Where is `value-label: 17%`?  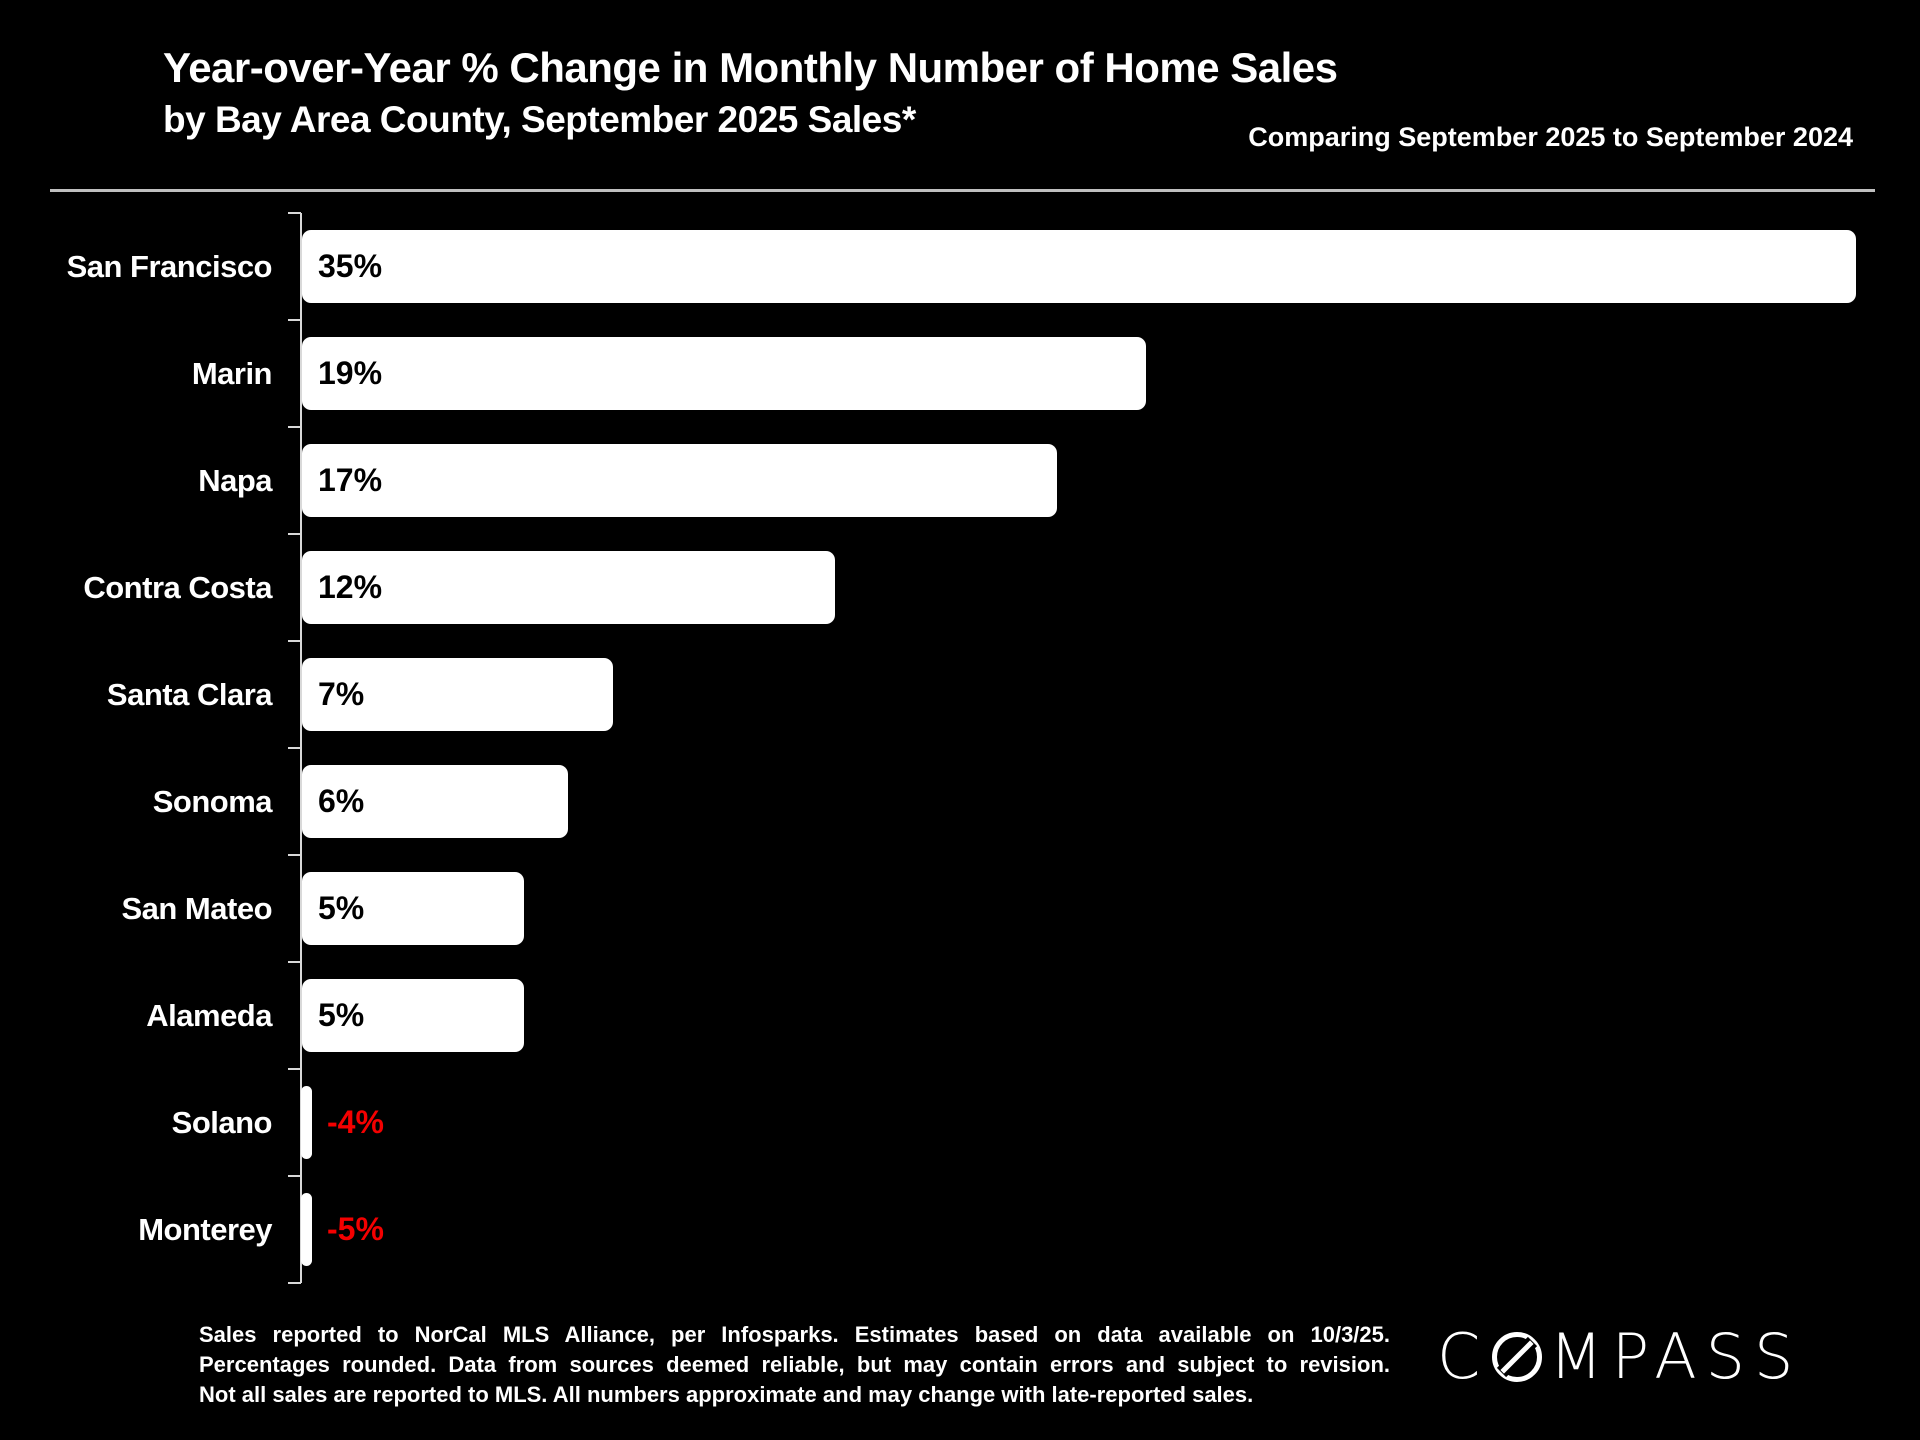
value-label: 17% is located at coordinates (350, 480).